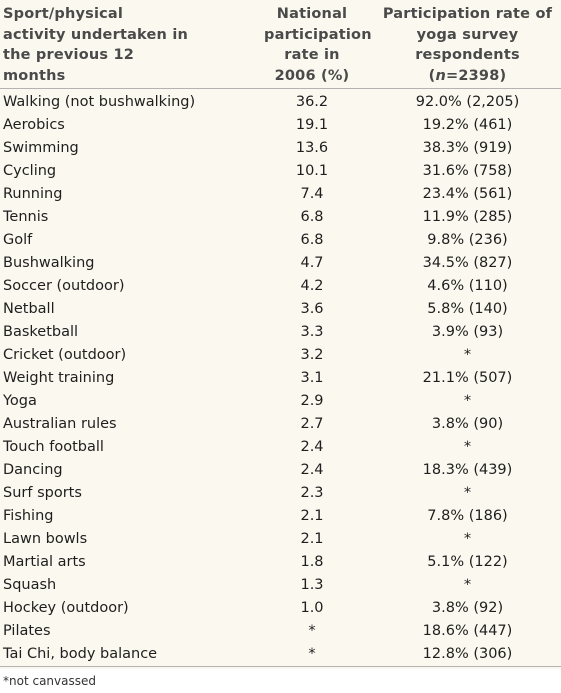 The image size is (561, 693). I want to click on cell-national-rate: 1.8, so click(312, 561).